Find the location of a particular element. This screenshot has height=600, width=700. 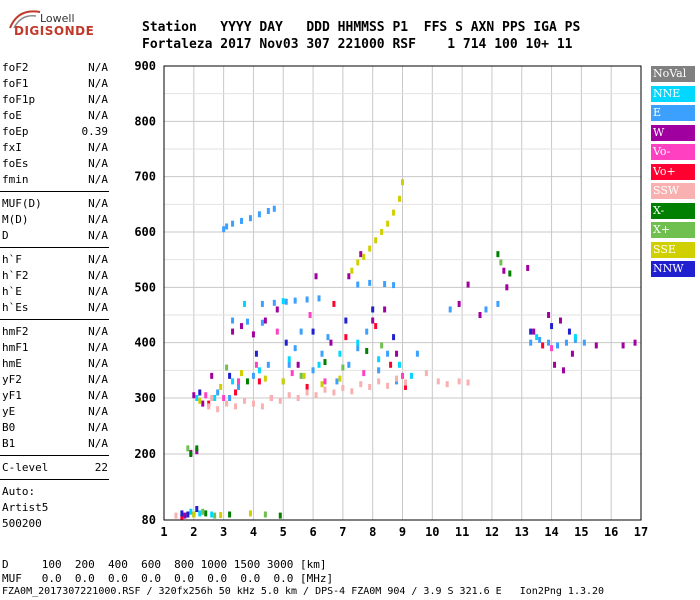

param-row-ye: yE N/A is located at coordinates (55, 412).